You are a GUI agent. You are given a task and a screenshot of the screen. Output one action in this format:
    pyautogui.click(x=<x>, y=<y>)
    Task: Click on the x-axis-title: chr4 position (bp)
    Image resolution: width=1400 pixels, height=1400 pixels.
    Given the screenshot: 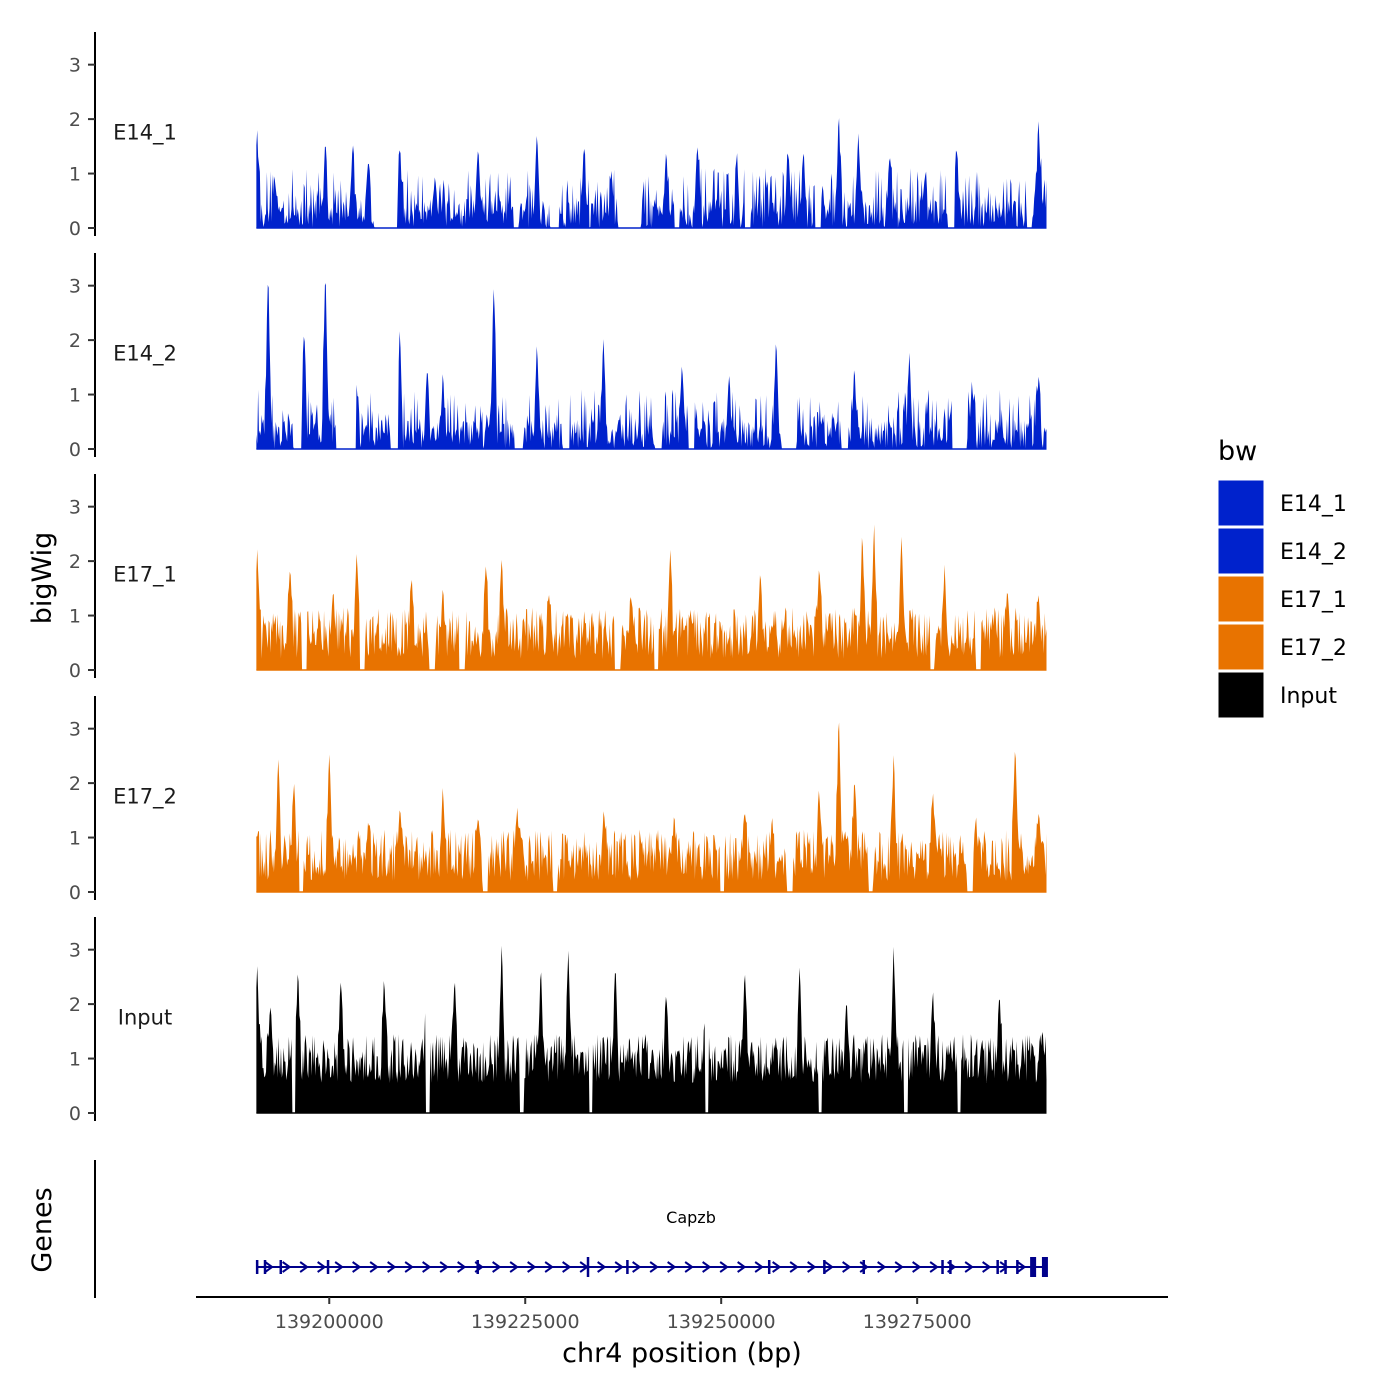 What is the action you would take?
    pyautogui.click(x=682, y=1353)
    